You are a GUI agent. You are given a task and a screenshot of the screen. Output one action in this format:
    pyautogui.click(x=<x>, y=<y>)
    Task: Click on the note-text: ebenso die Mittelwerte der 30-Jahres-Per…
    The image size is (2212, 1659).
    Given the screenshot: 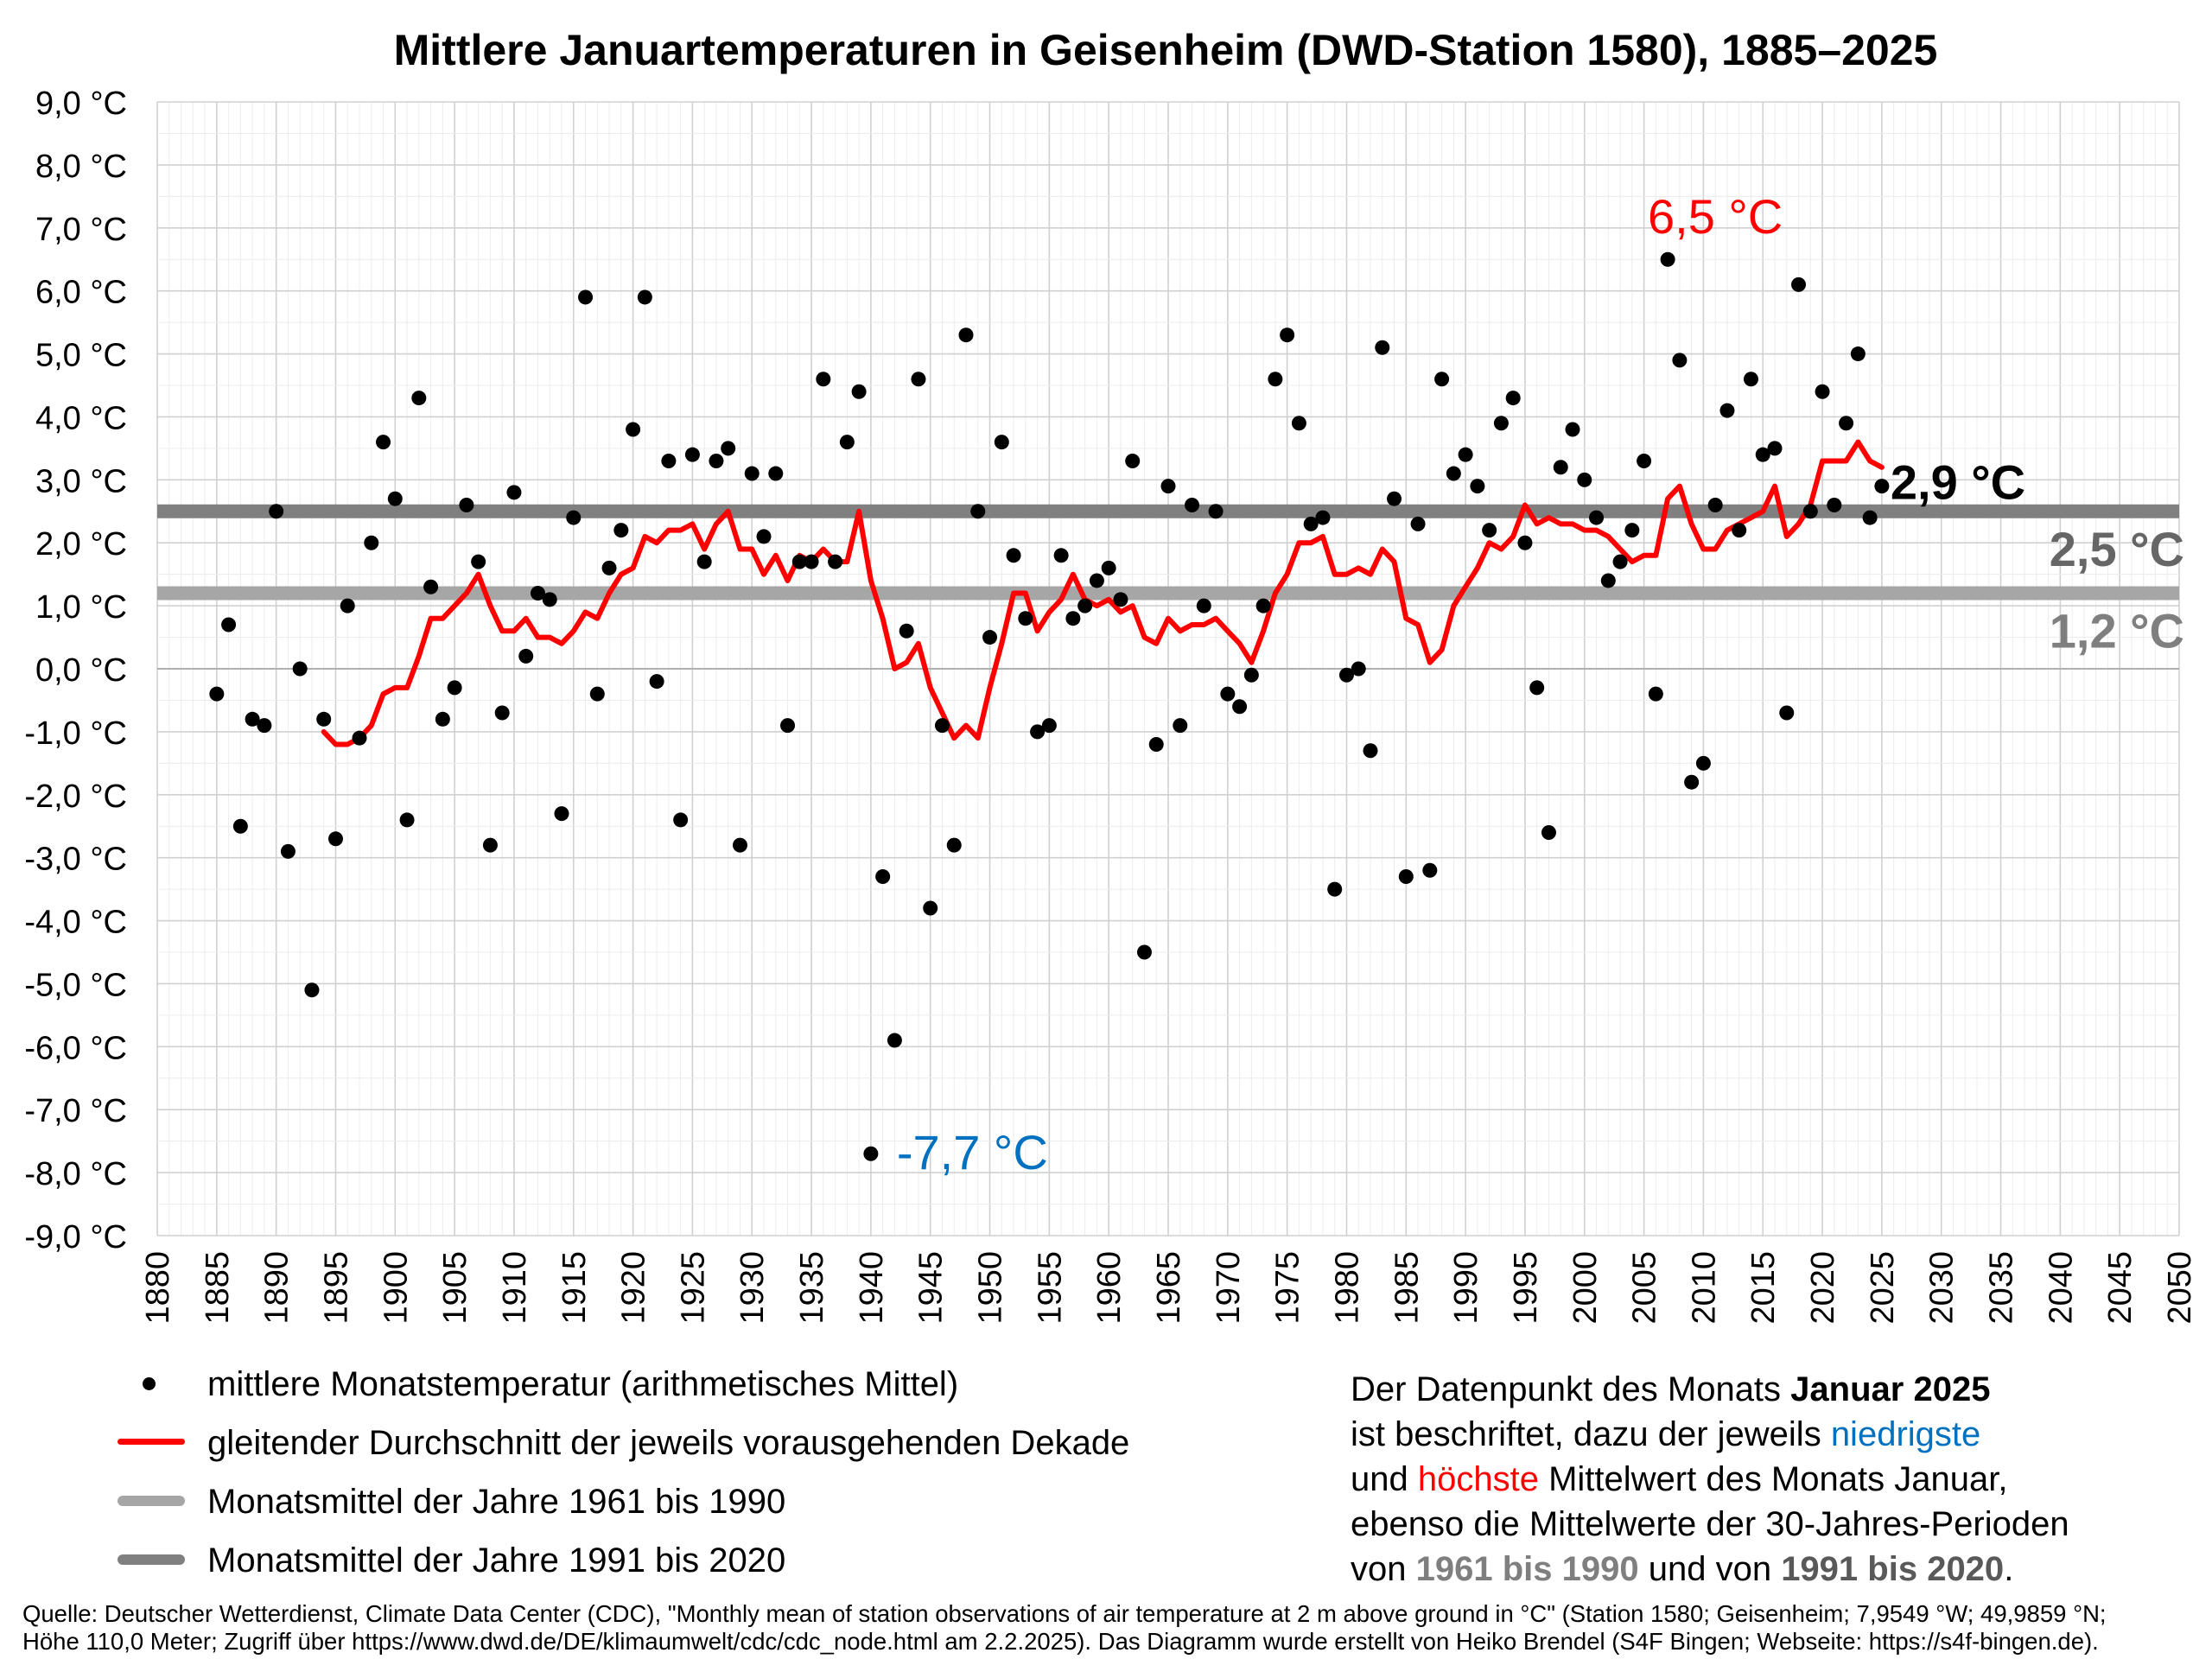 What is the action you would take?
    pyautogui.click(x=1710, y=1524)
    